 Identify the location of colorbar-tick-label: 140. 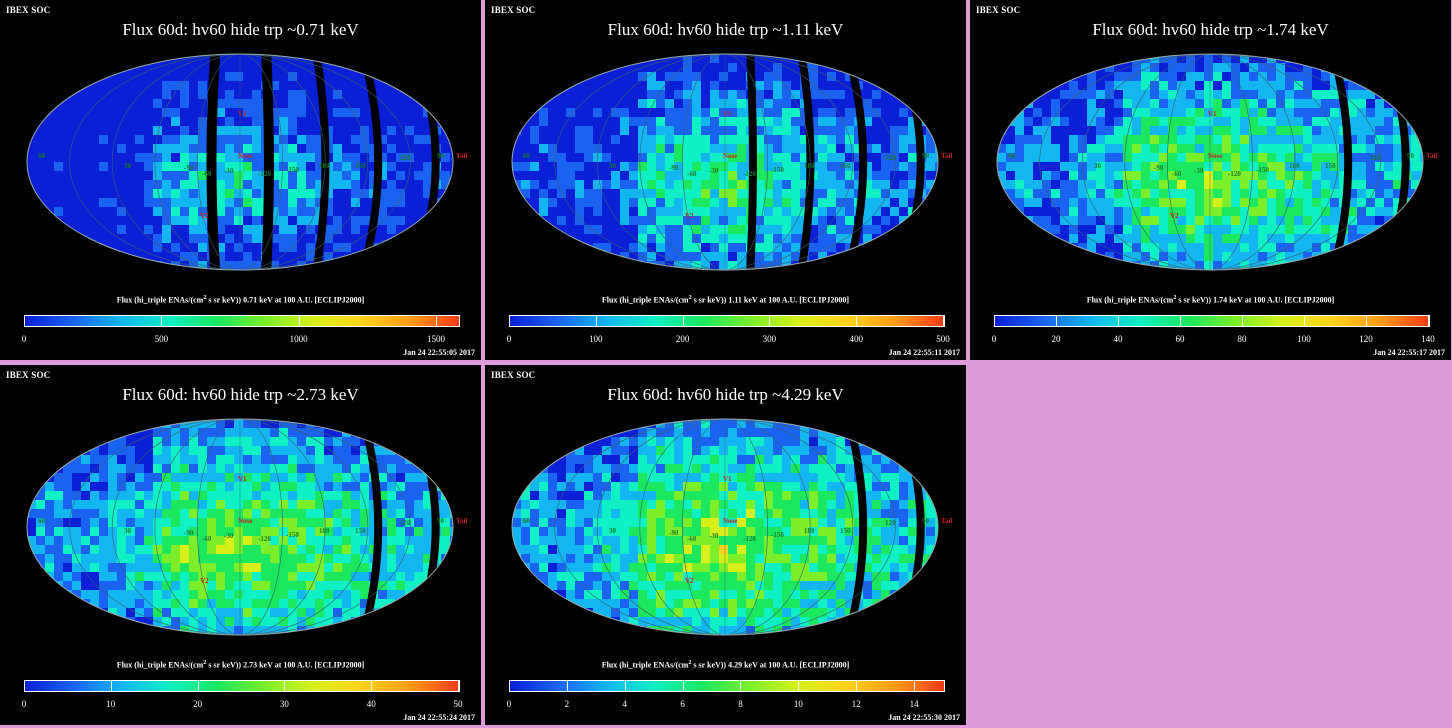
(1428, 339).